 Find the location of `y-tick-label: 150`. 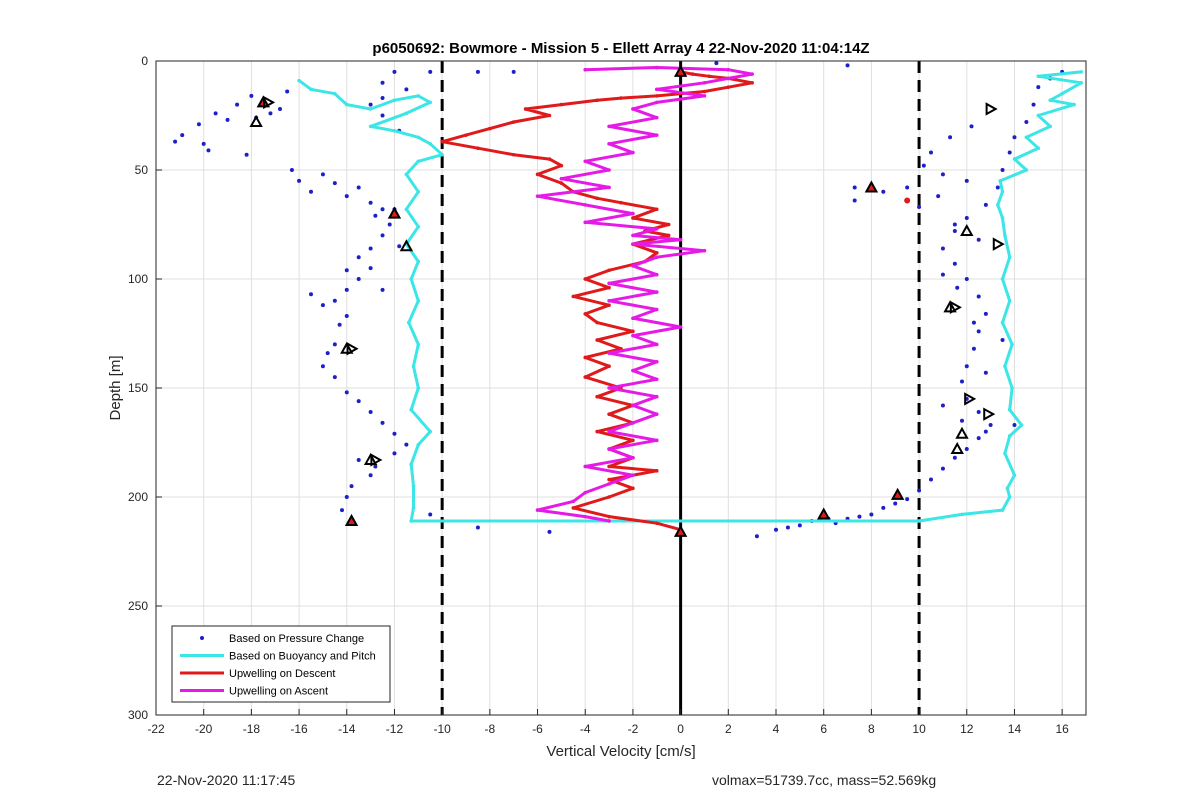

y-tick-label: 150 is located at coordinates (138, 388).